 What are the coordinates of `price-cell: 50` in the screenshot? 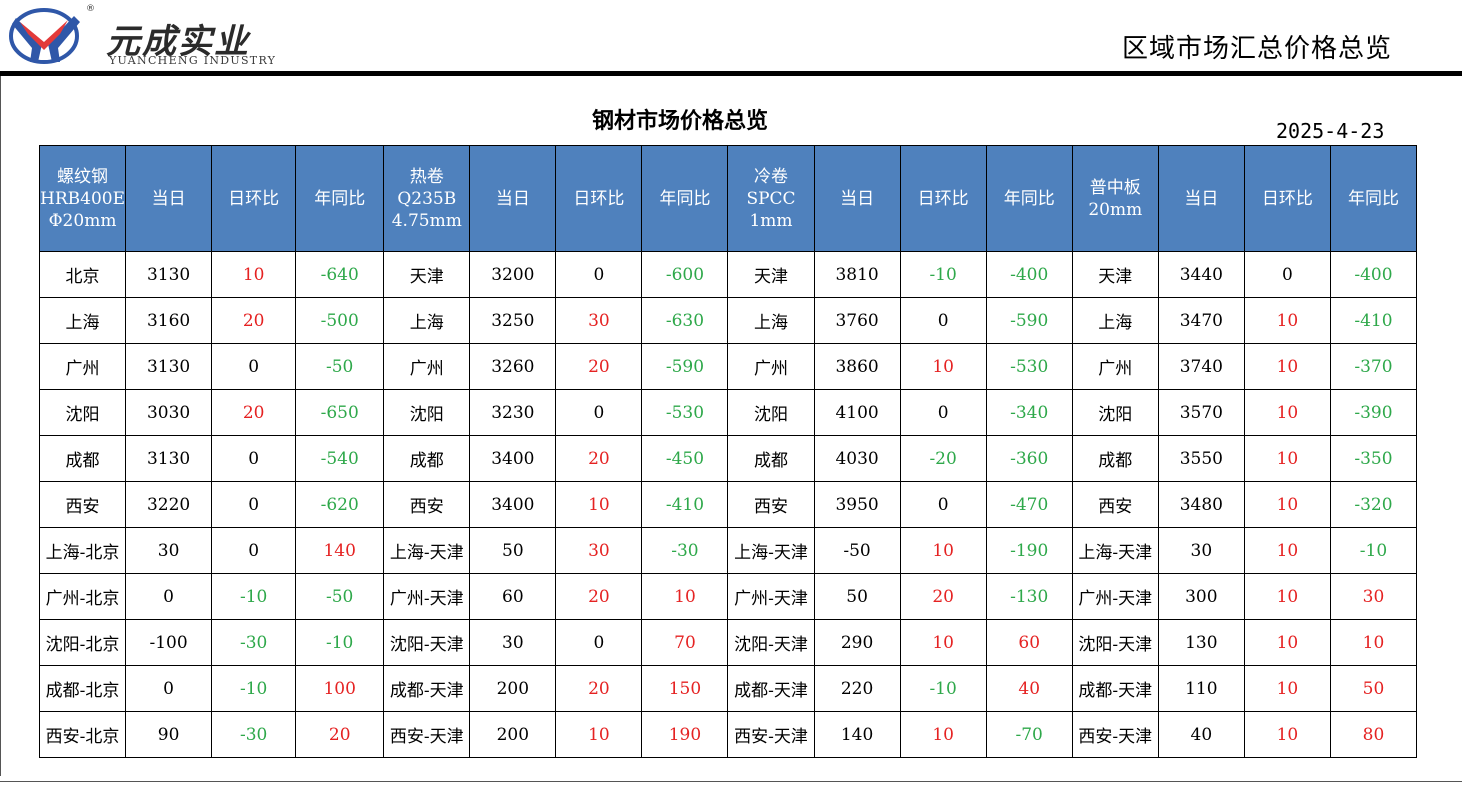 It's located at (513, 550).